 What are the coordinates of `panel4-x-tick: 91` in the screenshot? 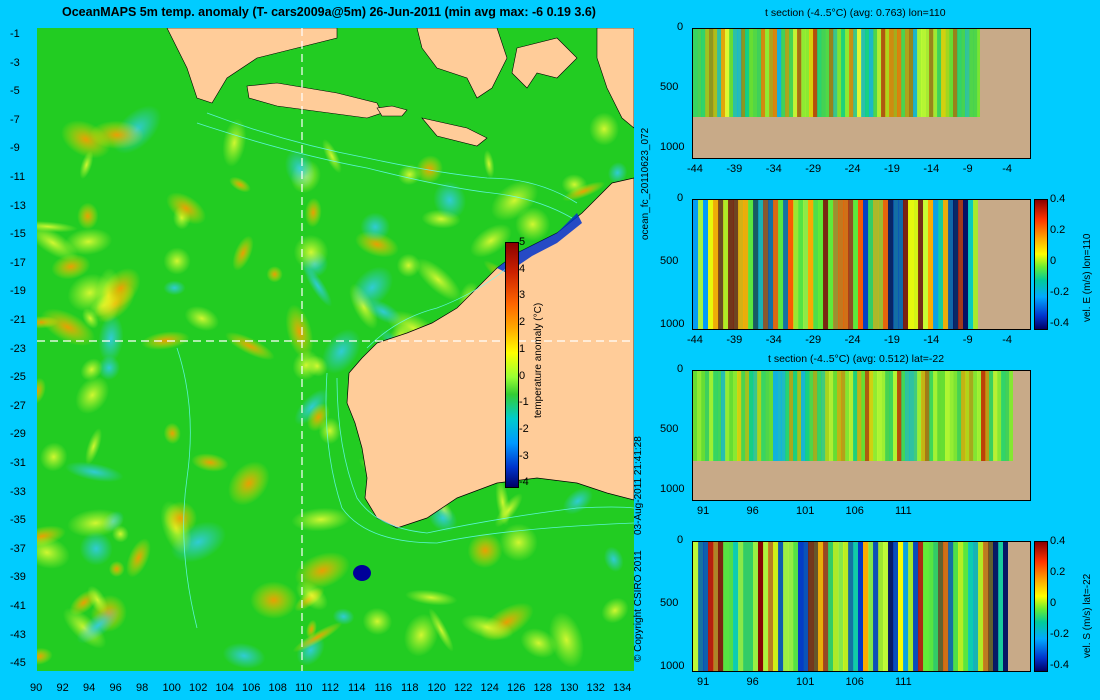 It's located at (703, 682).